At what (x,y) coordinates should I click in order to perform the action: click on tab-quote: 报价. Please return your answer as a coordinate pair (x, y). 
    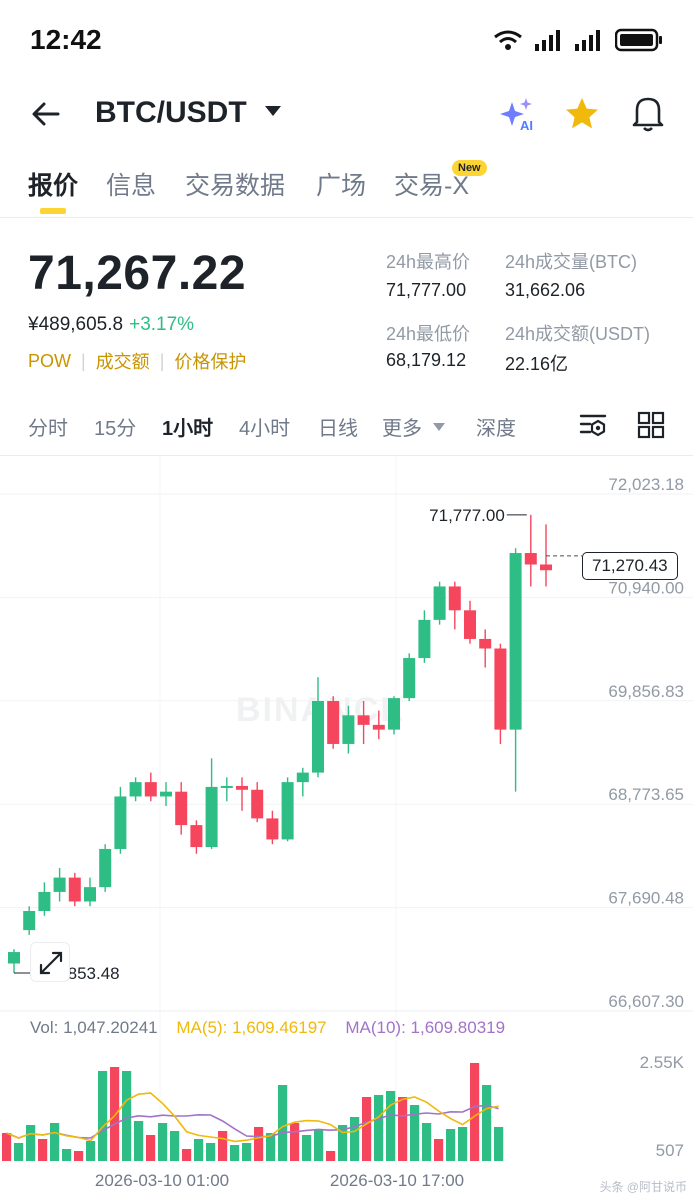
    Looking at the image, I should click on (53, 186).